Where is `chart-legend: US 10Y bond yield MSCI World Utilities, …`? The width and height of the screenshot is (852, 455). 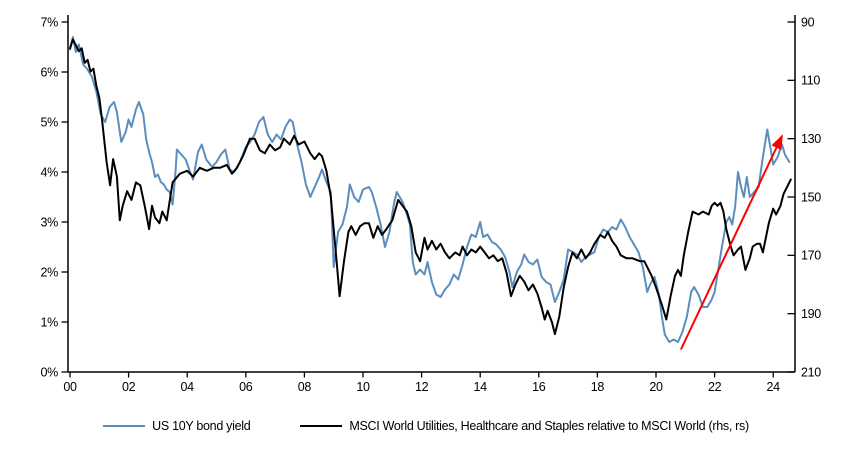 chart-legend: US 10Y bond yield MSCI World Utilities, … is located at coordinates (426, 426).